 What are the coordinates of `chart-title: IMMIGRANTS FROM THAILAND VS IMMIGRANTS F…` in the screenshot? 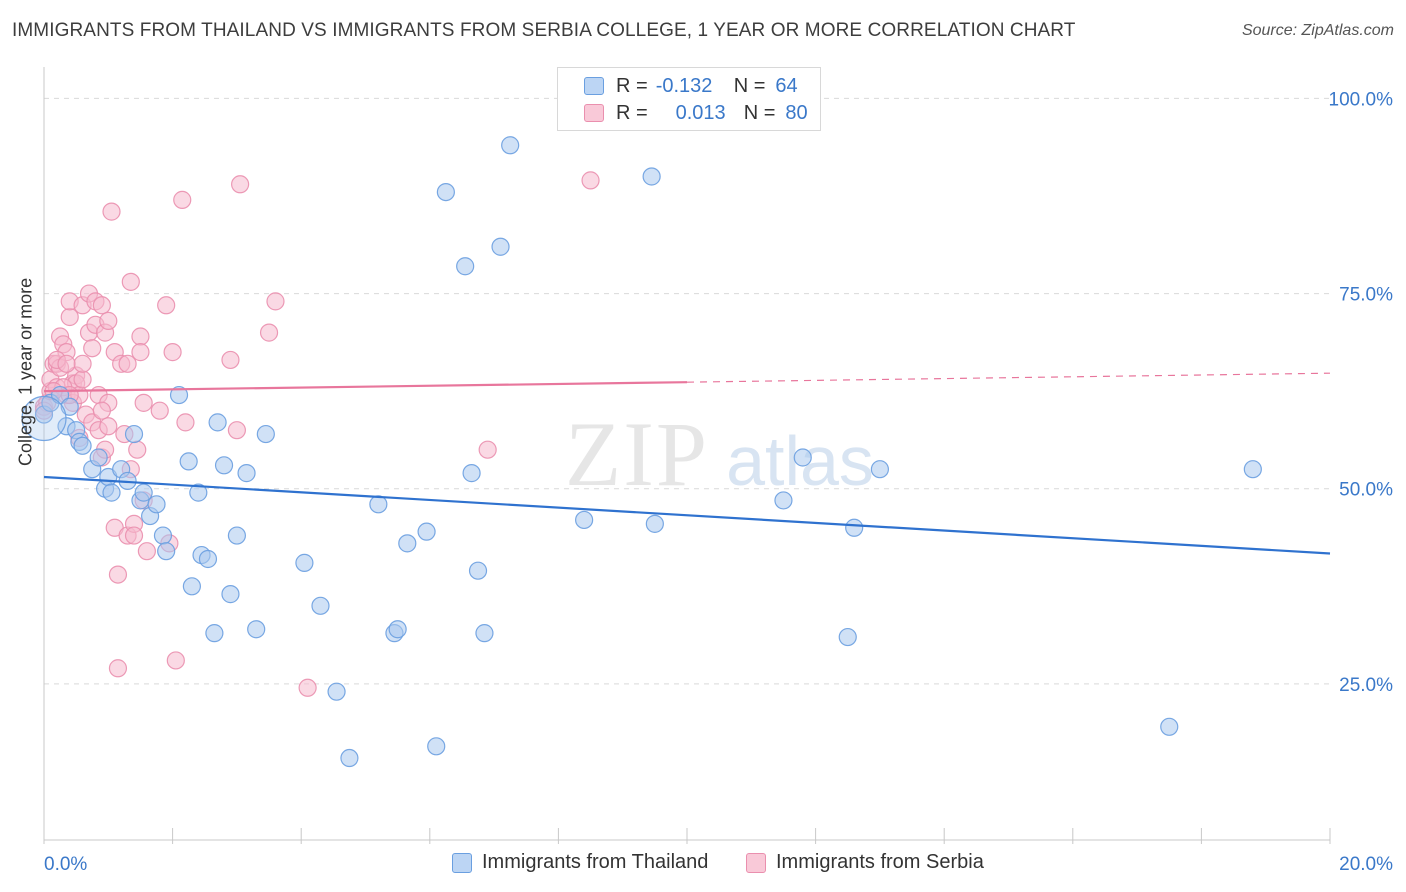 It's located at (544, 30).